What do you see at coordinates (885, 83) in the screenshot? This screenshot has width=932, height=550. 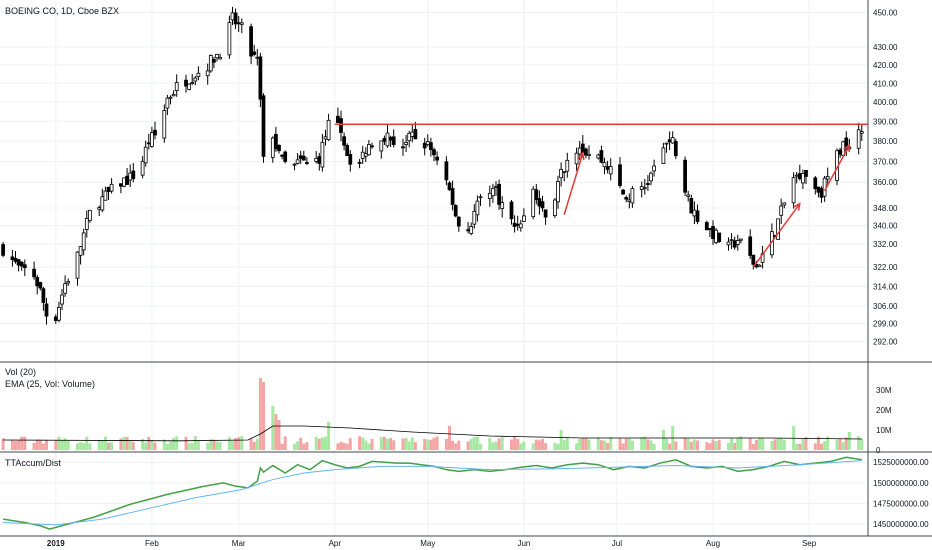 I see `price-tick-label: 410.00` at bounding box center [885, 83].